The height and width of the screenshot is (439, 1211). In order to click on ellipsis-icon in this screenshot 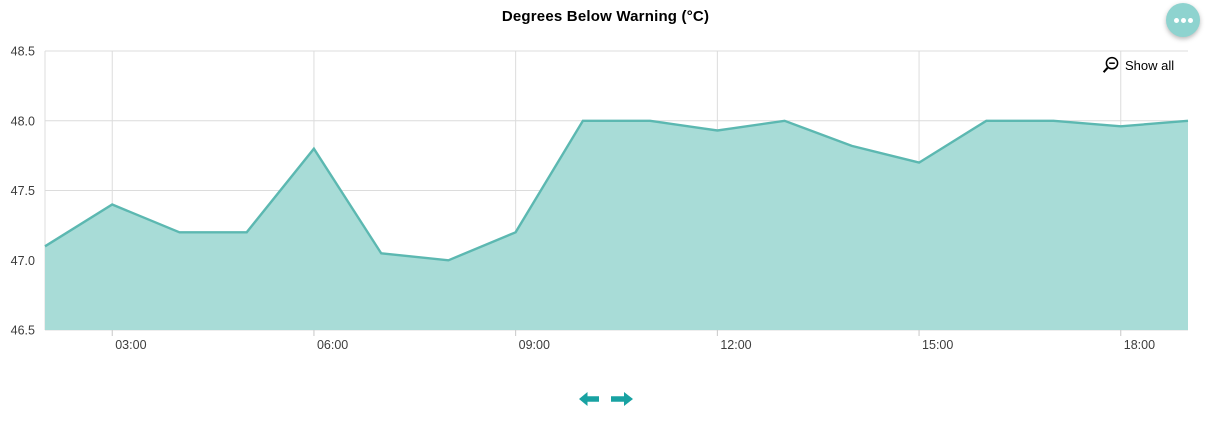, I will do `click(1183, 20)`.